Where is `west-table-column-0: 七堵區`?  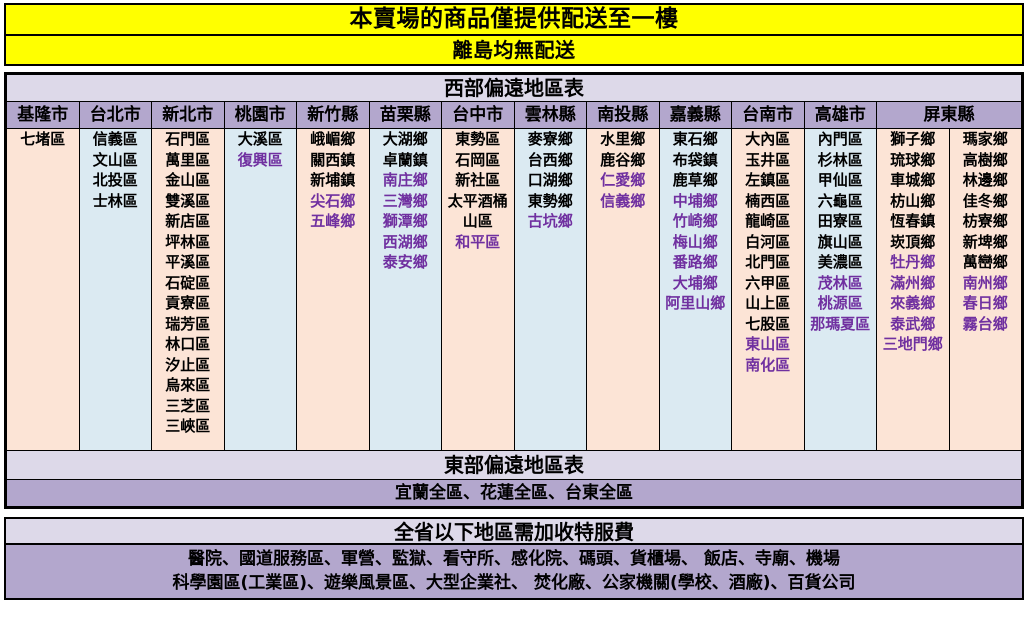
west-table-column-0: 七堵區 is located at coordinates (43, 289).